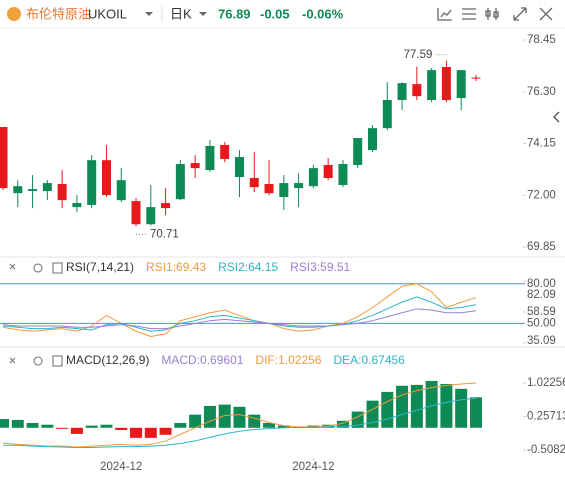 This screenshot has height=478, width=565. Describe the element at coordinates (369, 360) in the screenshot. I see `legend-entry: DEA:0.67456` at that location.